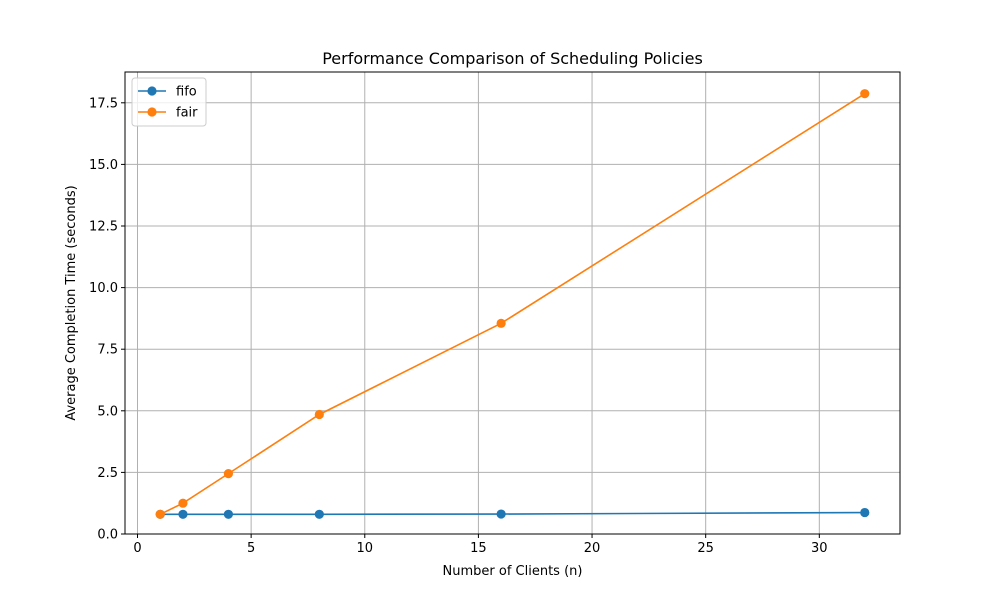  I want to click on legend-marker-fair, so click(152, 112).